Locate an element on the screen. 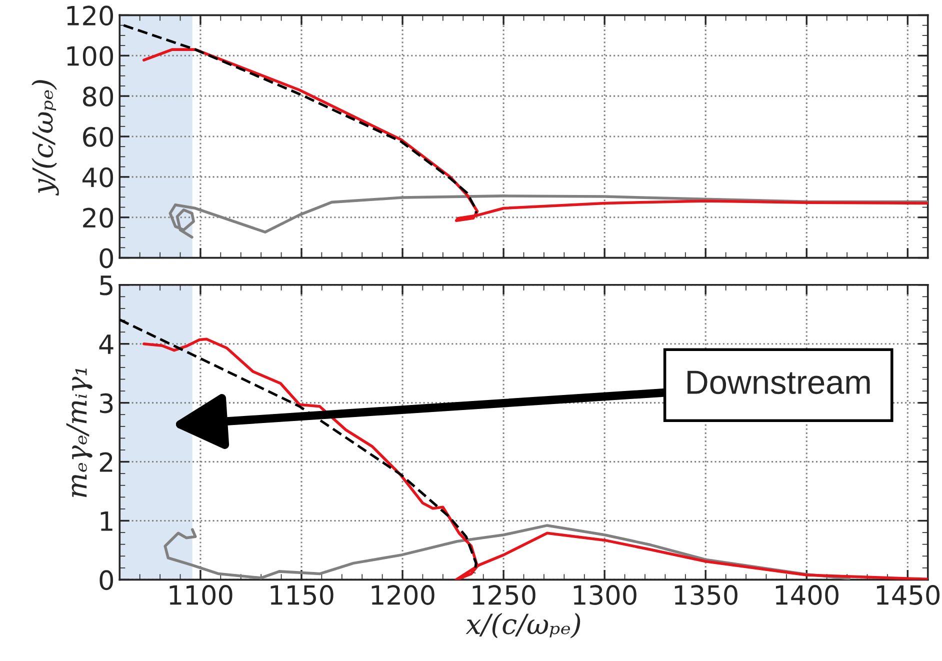 This screenshot has width=942, height=661. line-series is located at coordinates (300, 119).